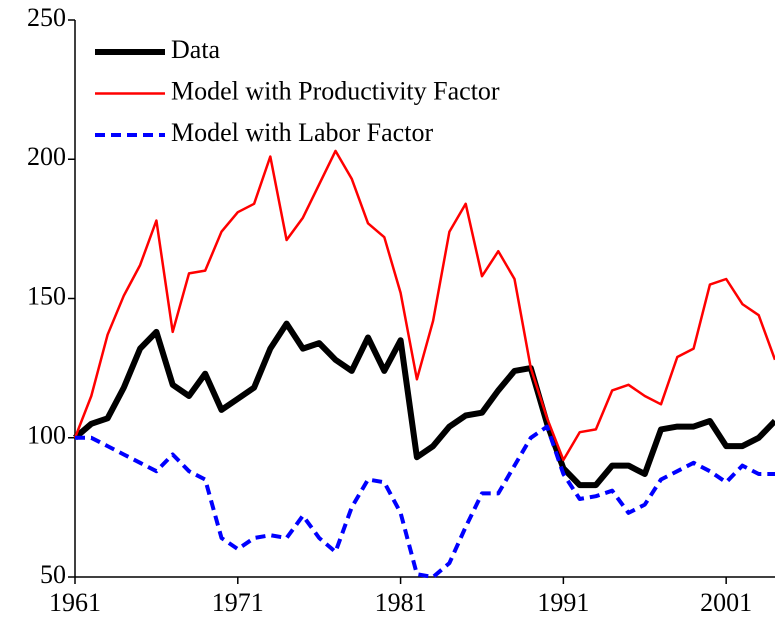 This screenshot has height=635, width=775. Describe the element at coordinates (302, 132) in the screenshot. I see `legend-label: Model with Labor Factor` at that location.